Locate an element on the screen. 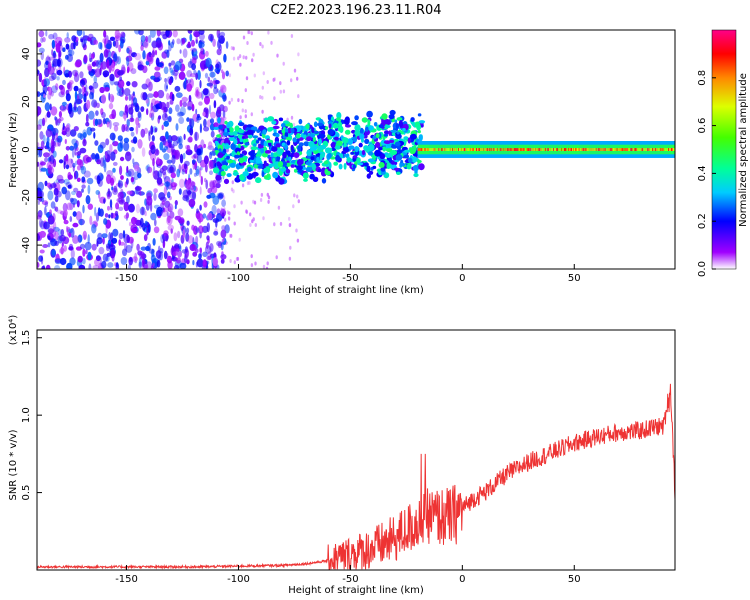  x-tick-label: 50 is located at coordinates (574, 579).